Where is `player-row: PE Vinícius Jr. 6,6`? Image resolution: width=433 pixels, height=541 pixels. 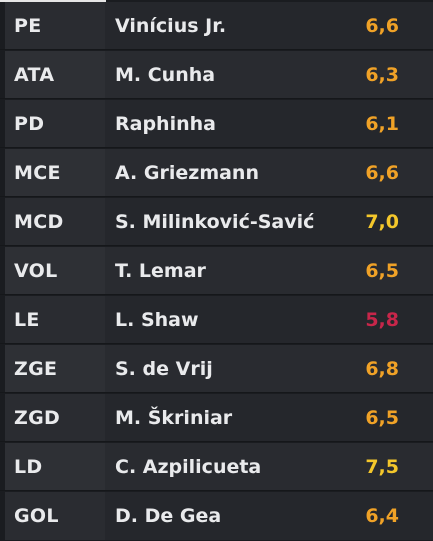 player-row: PE Vinícius Jr. 6,6 is located at coordinates (216, 26).